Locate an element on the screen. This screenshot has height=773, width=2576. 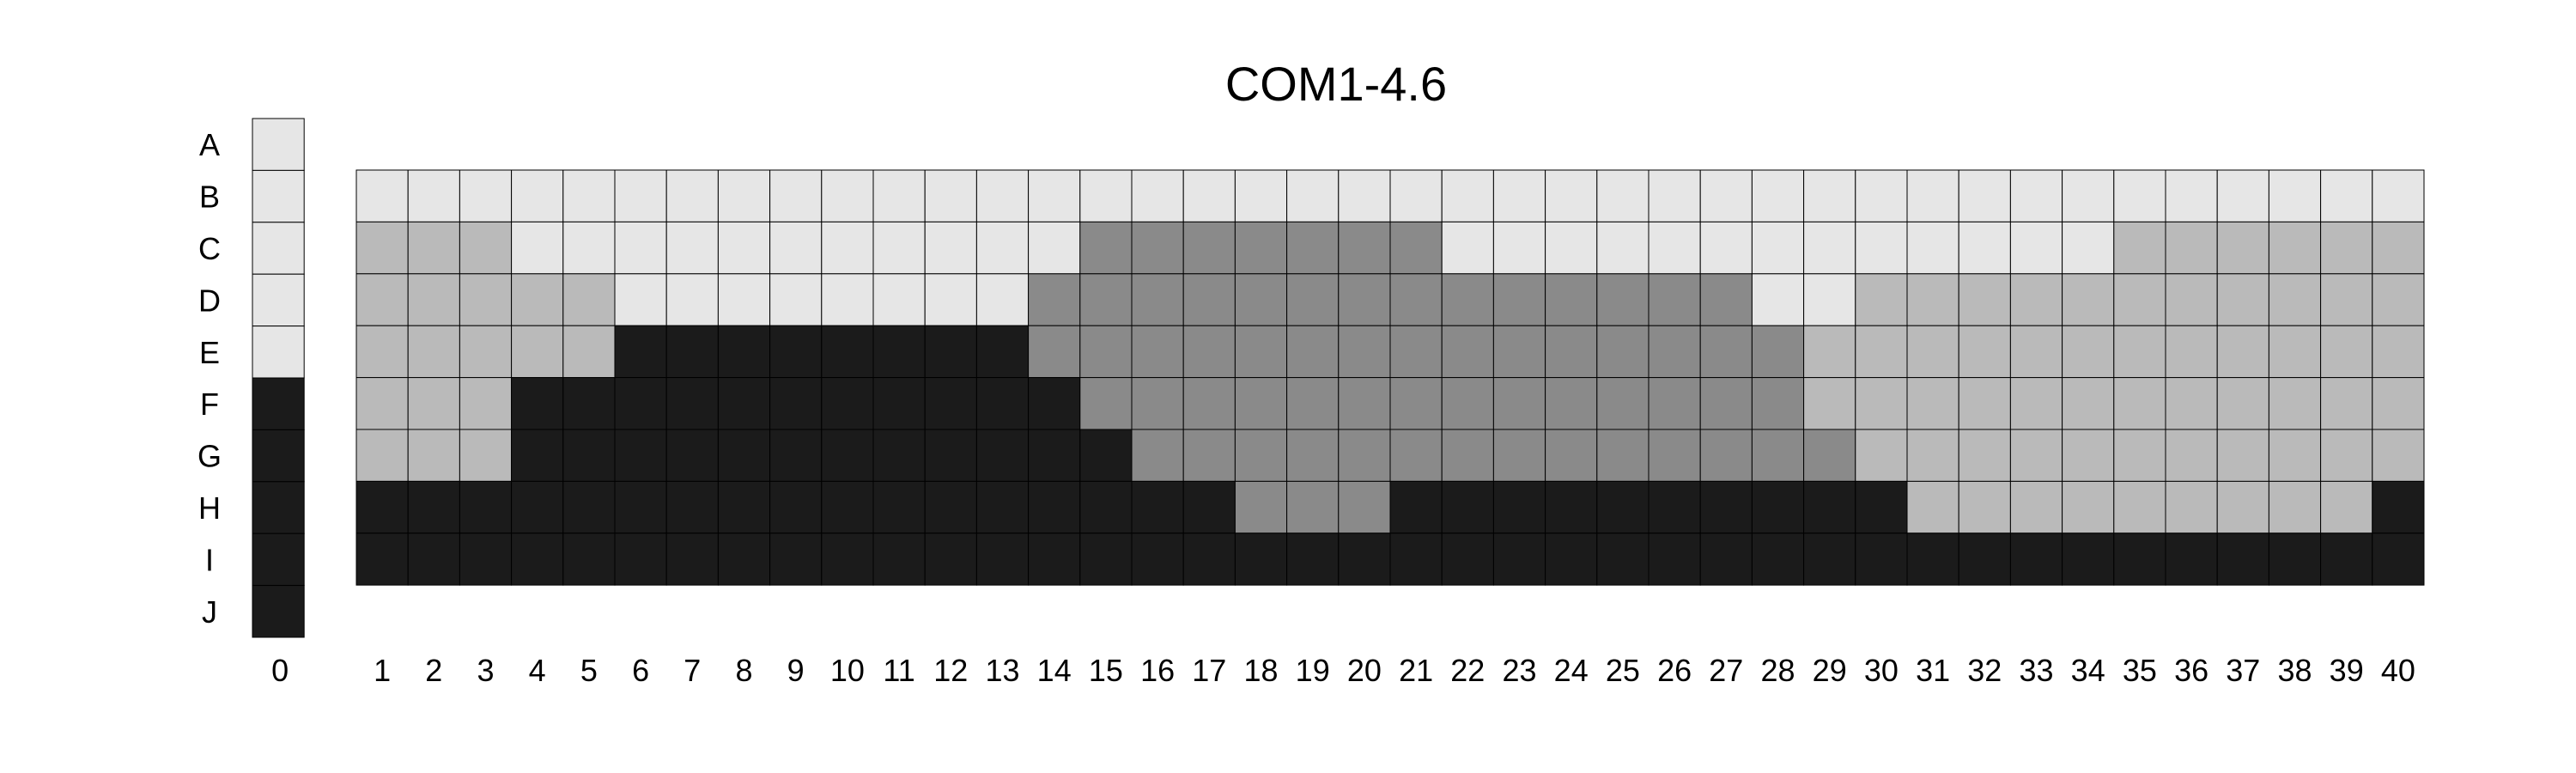
col-label-20: 20 is located at coordinates (1364, 670).